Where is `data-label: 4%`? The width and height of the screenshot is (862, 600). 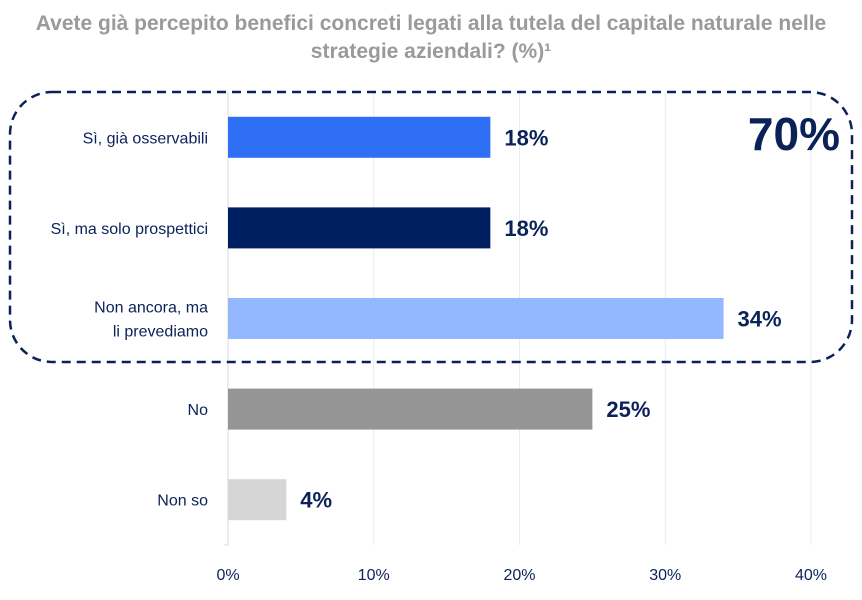 data-label: 4% is located at coordinates (316, 500).